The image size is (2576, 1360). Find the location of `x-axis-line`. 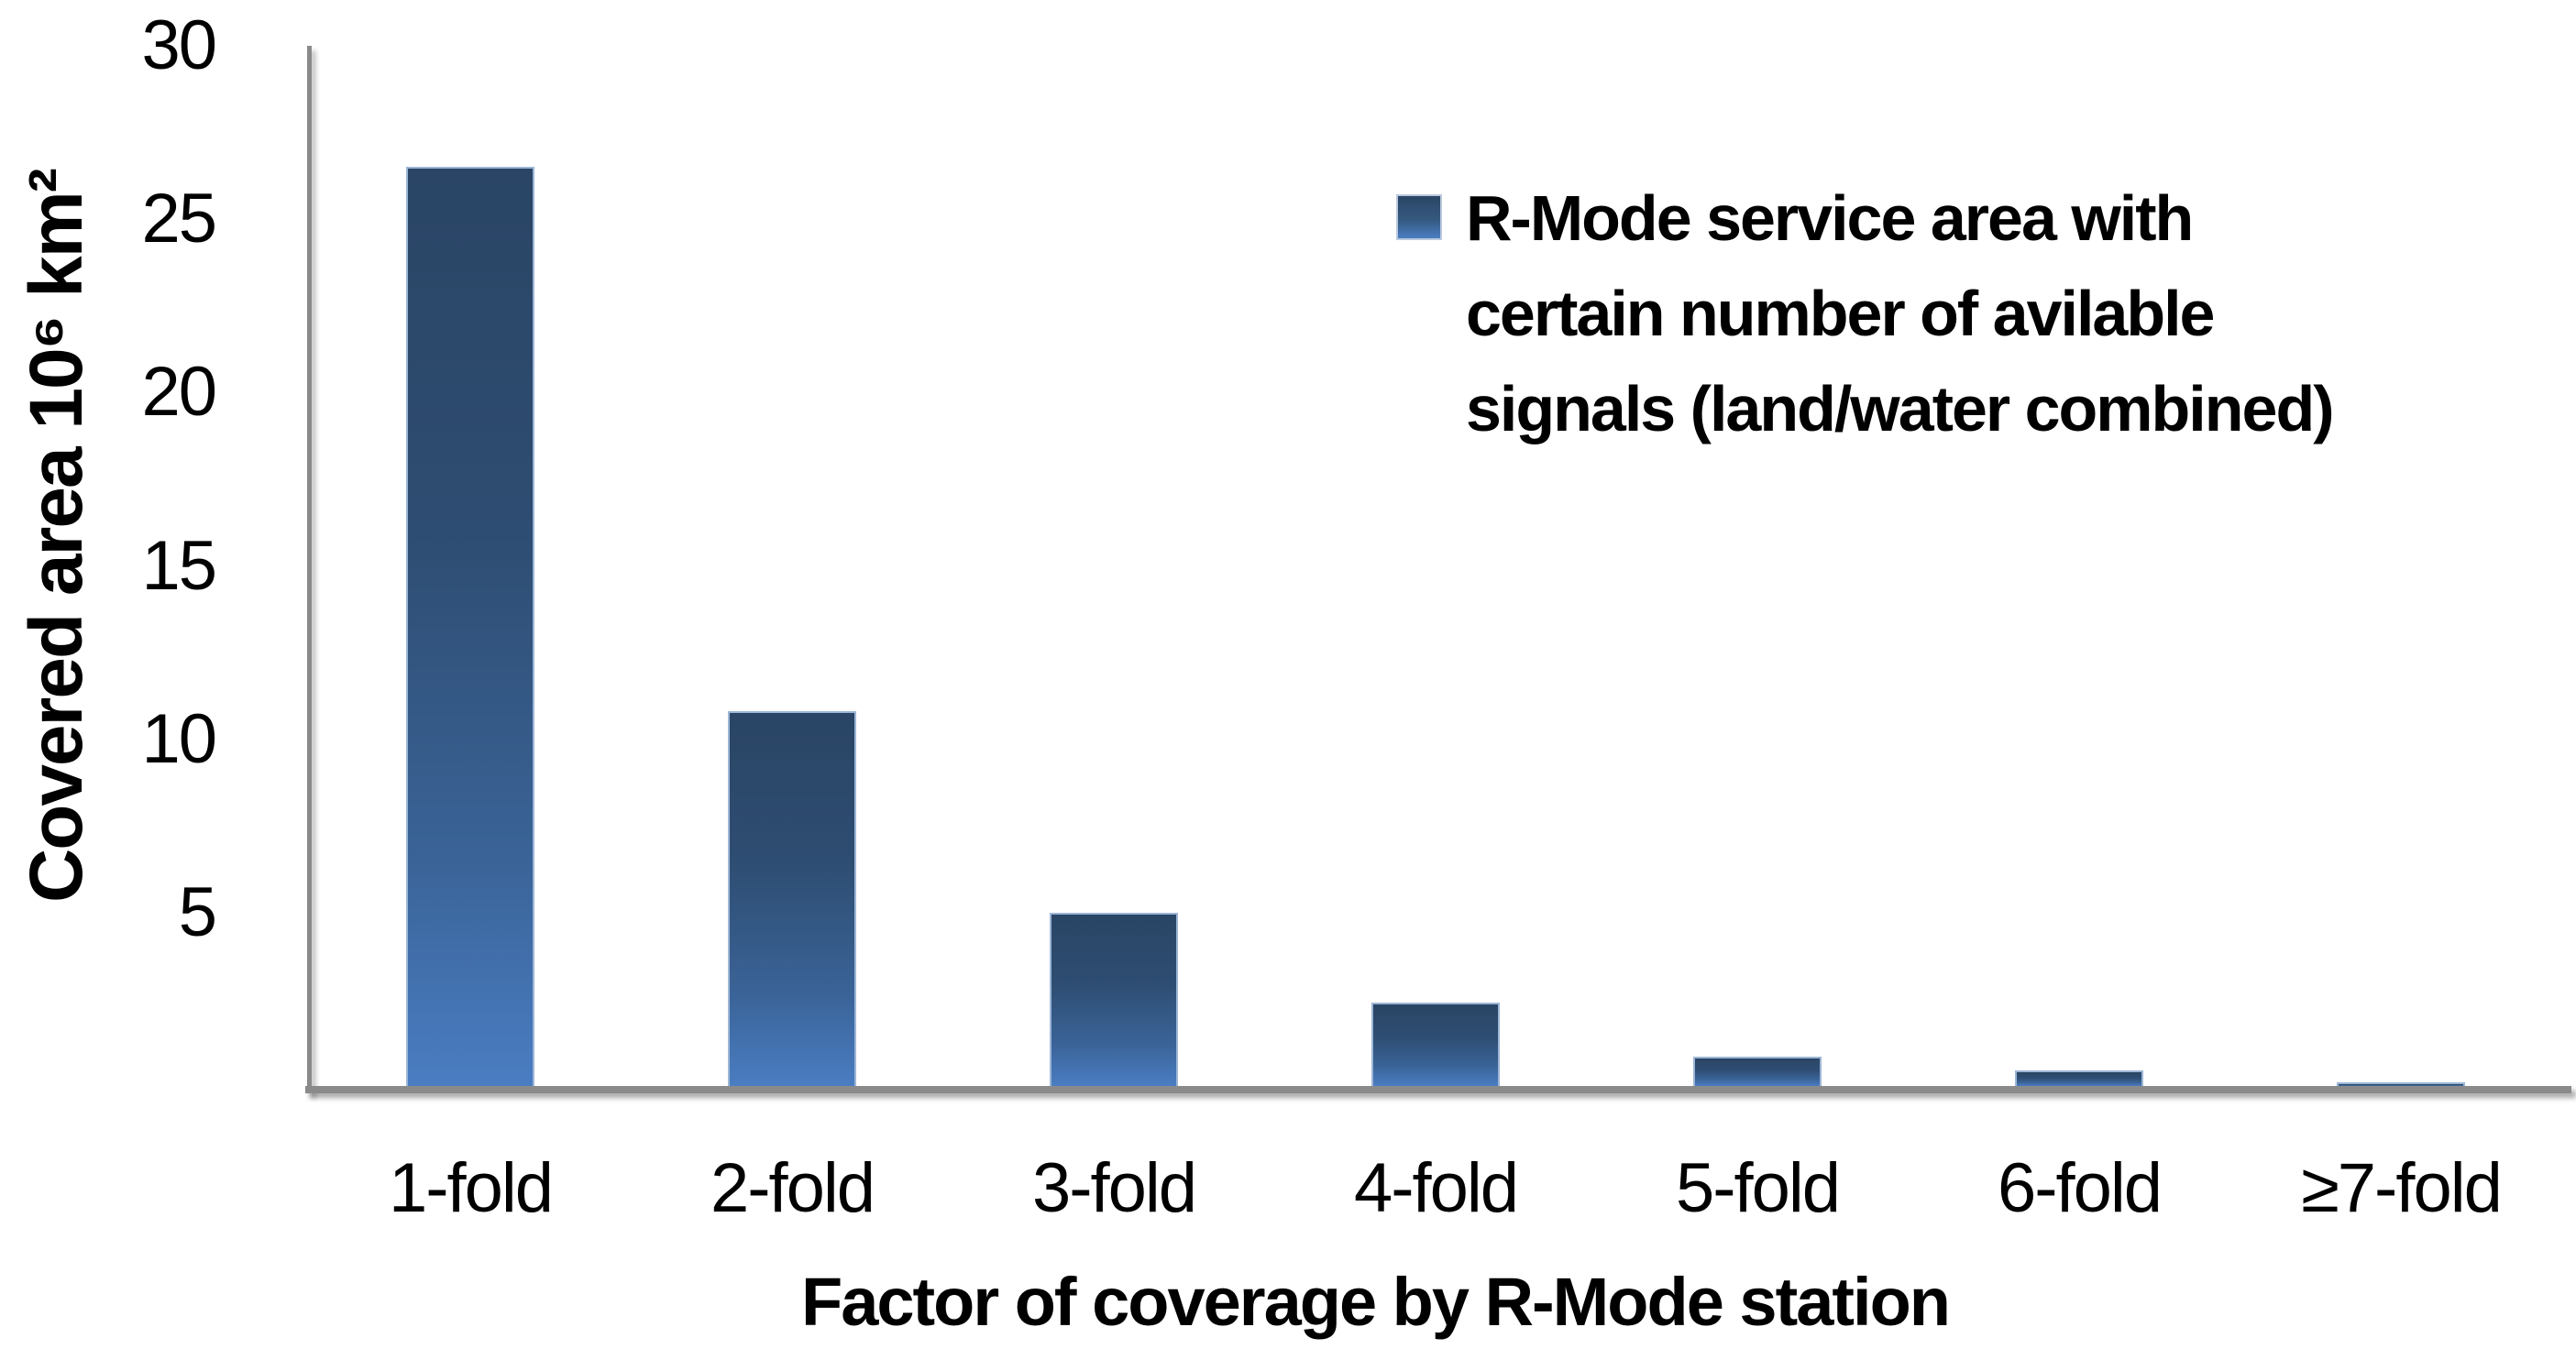

x-axis-line is located at coordinates (1438, 1089).